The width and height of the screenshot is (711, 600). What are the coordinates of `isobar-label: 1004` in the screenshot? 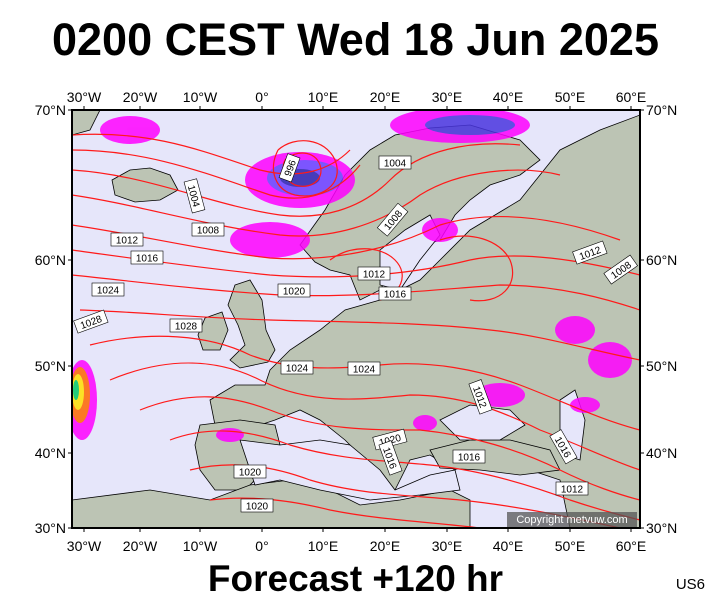 It's located at (395, 162).